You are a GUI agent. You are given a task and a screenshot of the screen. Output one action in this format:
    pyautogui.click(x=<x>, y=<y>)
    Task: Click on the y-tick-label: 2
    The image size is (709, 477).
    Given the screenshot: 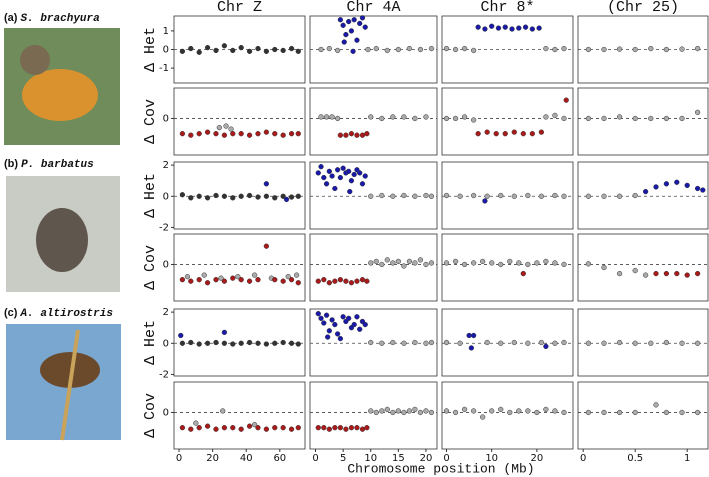 What is the action you would take?
    pyautogui.click(x=166, y=312)
    